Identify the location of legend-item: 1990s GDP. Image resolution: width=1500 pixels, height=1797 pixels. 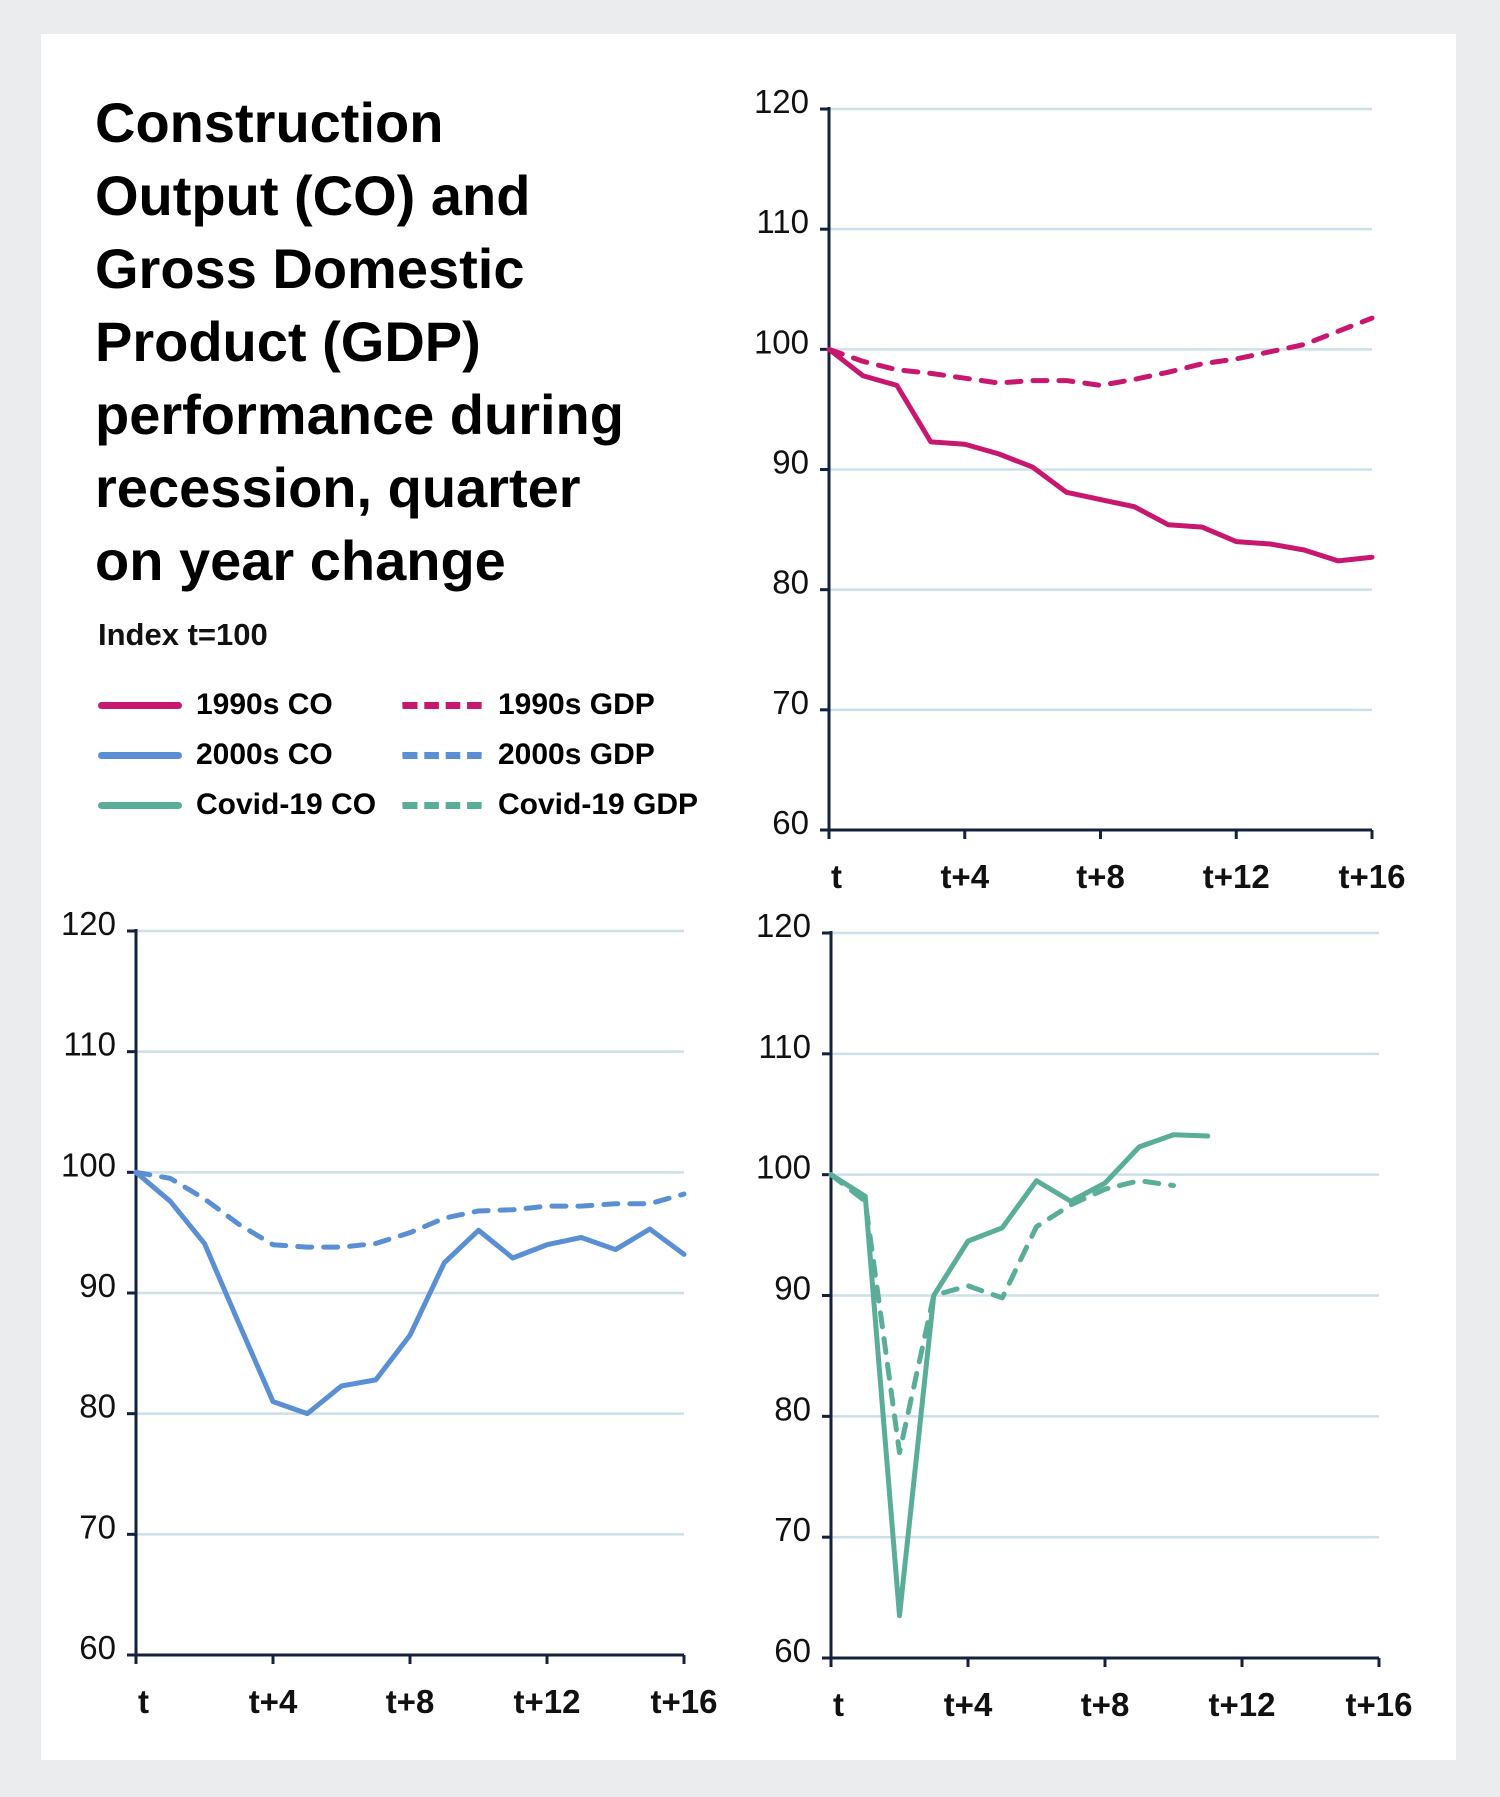
(527, 705).